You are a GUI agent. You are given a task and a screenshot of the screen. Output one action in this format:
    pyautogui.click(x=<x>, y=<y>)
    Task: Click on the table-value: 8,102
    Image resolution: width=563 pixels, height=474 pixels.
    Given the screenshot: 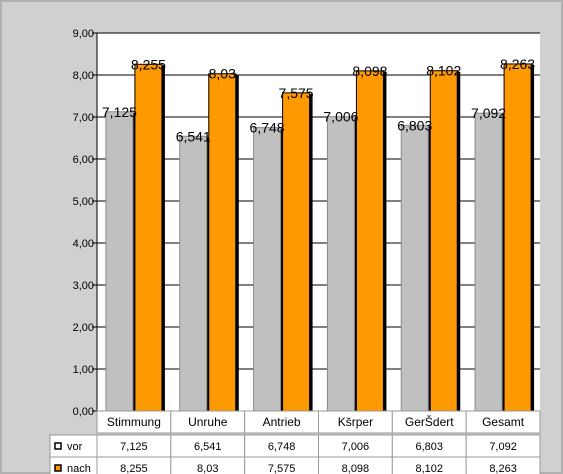 What is the action you would take?
    pyautogui.click(x=429, y=468)
    